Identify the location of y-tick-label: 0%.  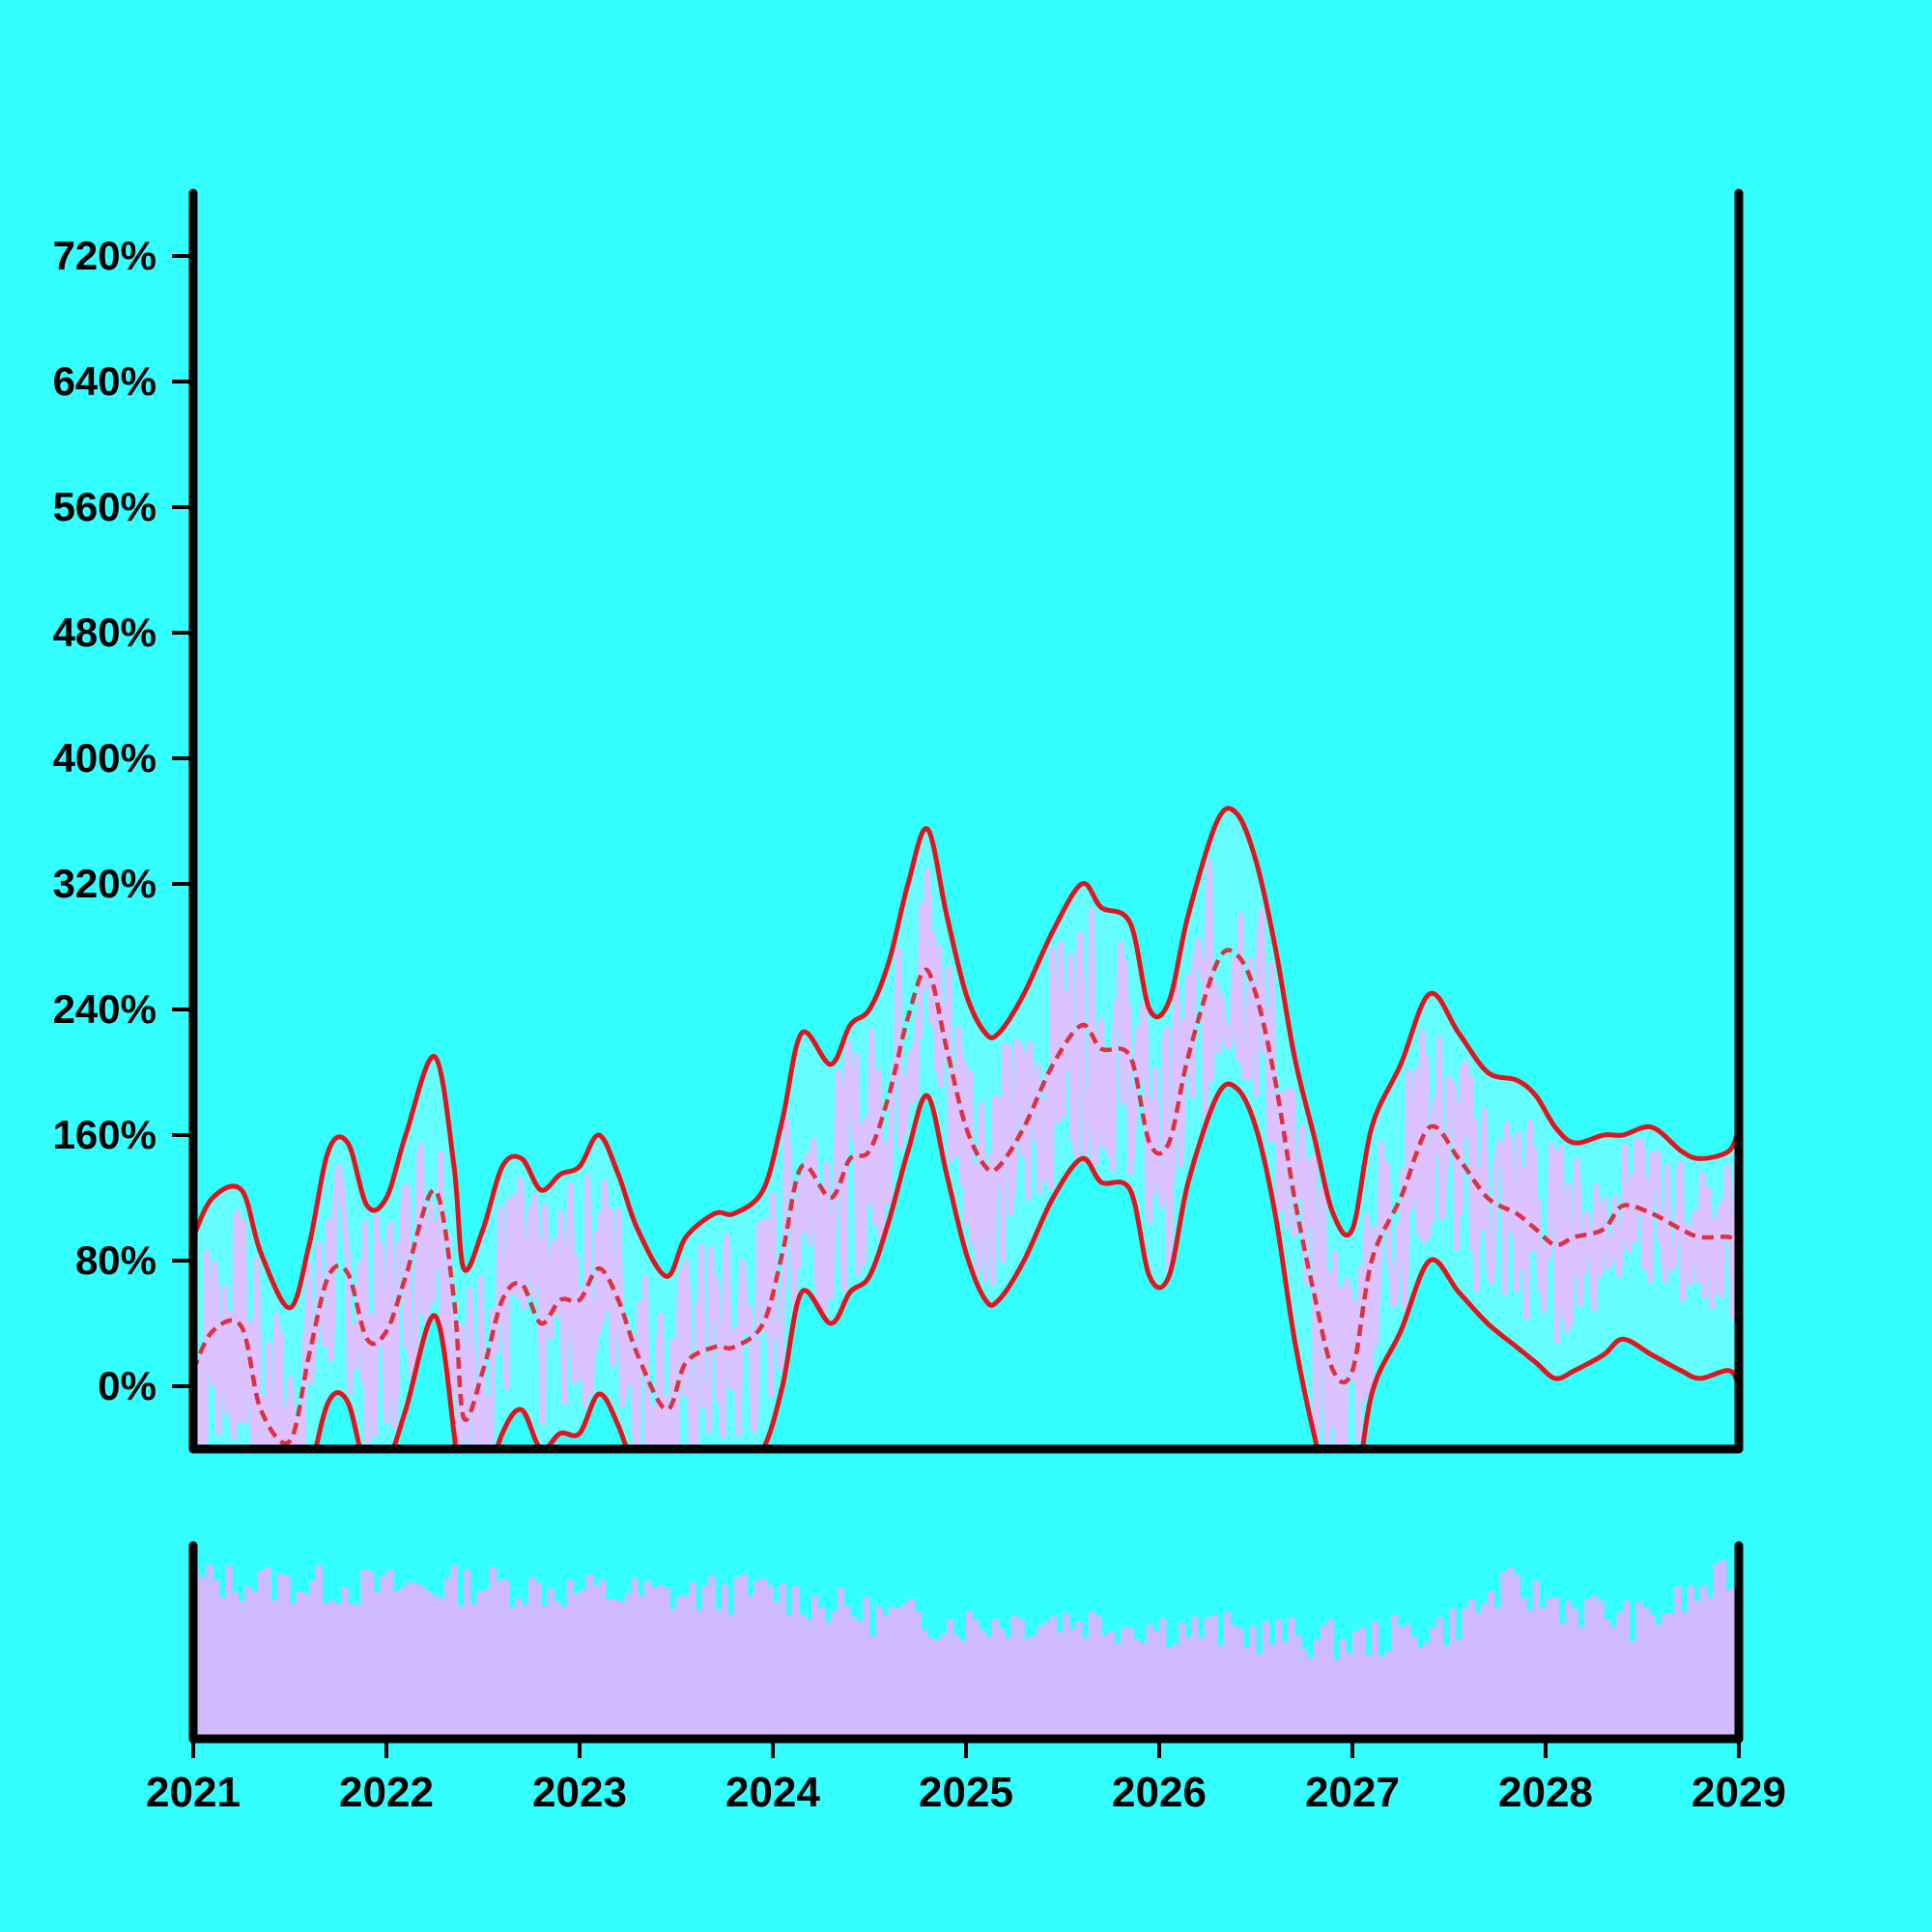
(127, 1385).